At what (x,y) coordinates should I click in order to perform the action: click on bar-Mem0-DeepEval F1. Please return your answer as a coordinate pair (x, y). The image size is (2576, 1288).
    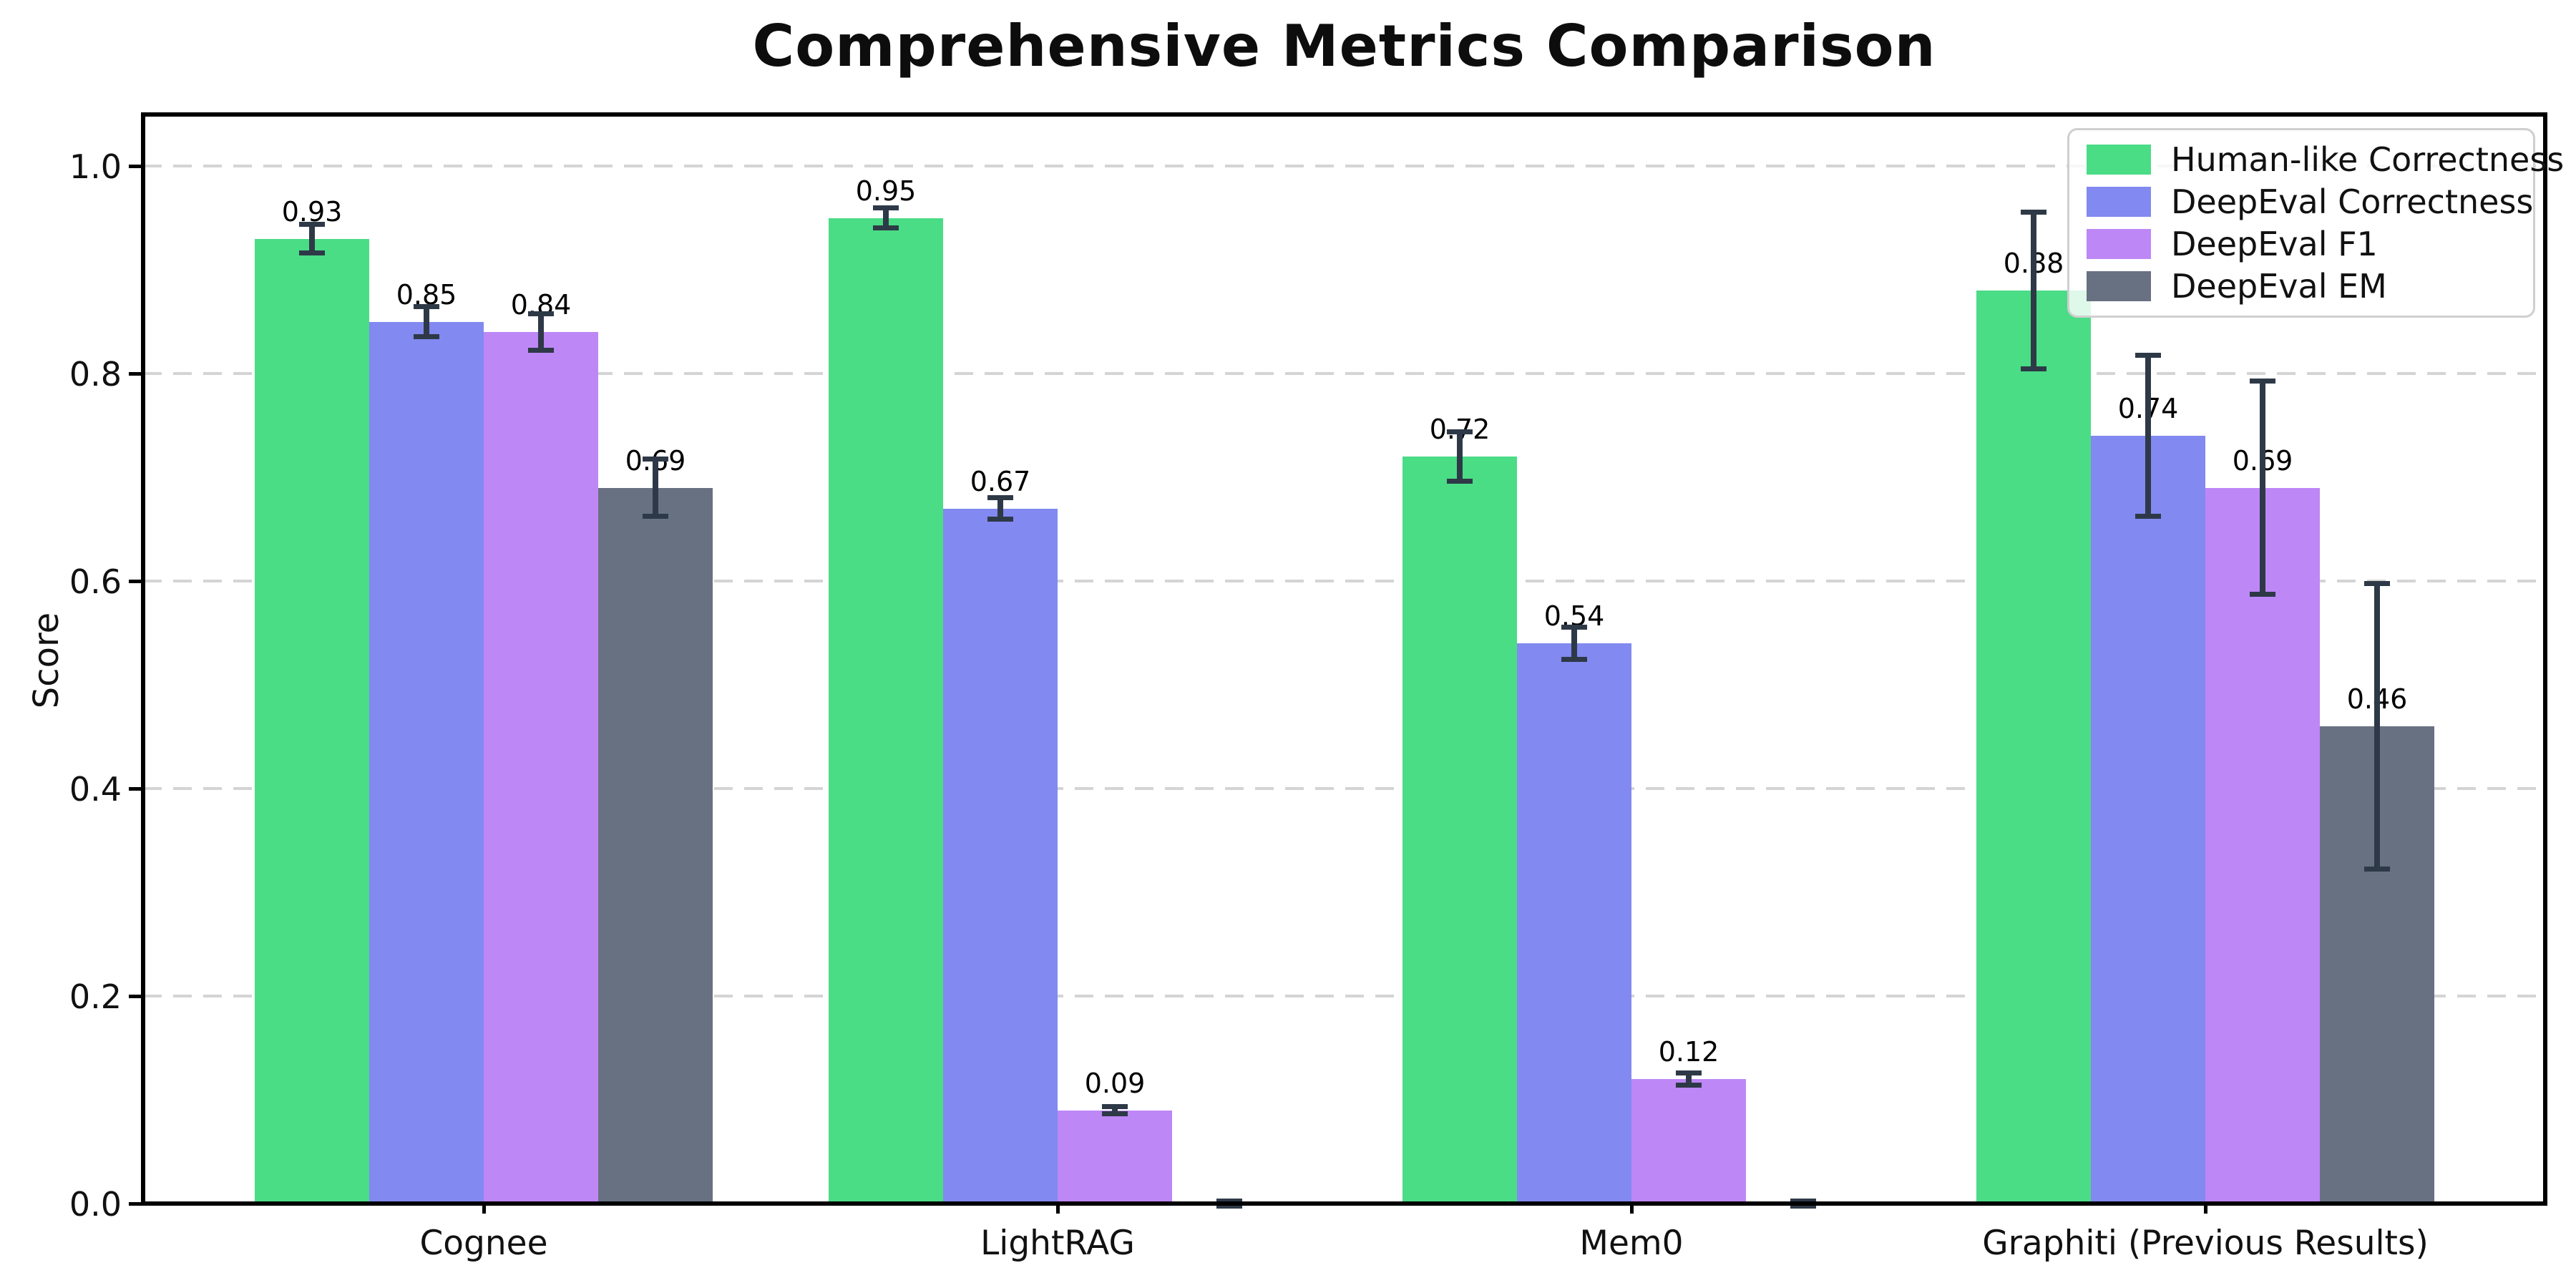
    Looking at the image, I should click on (1688, 1141).